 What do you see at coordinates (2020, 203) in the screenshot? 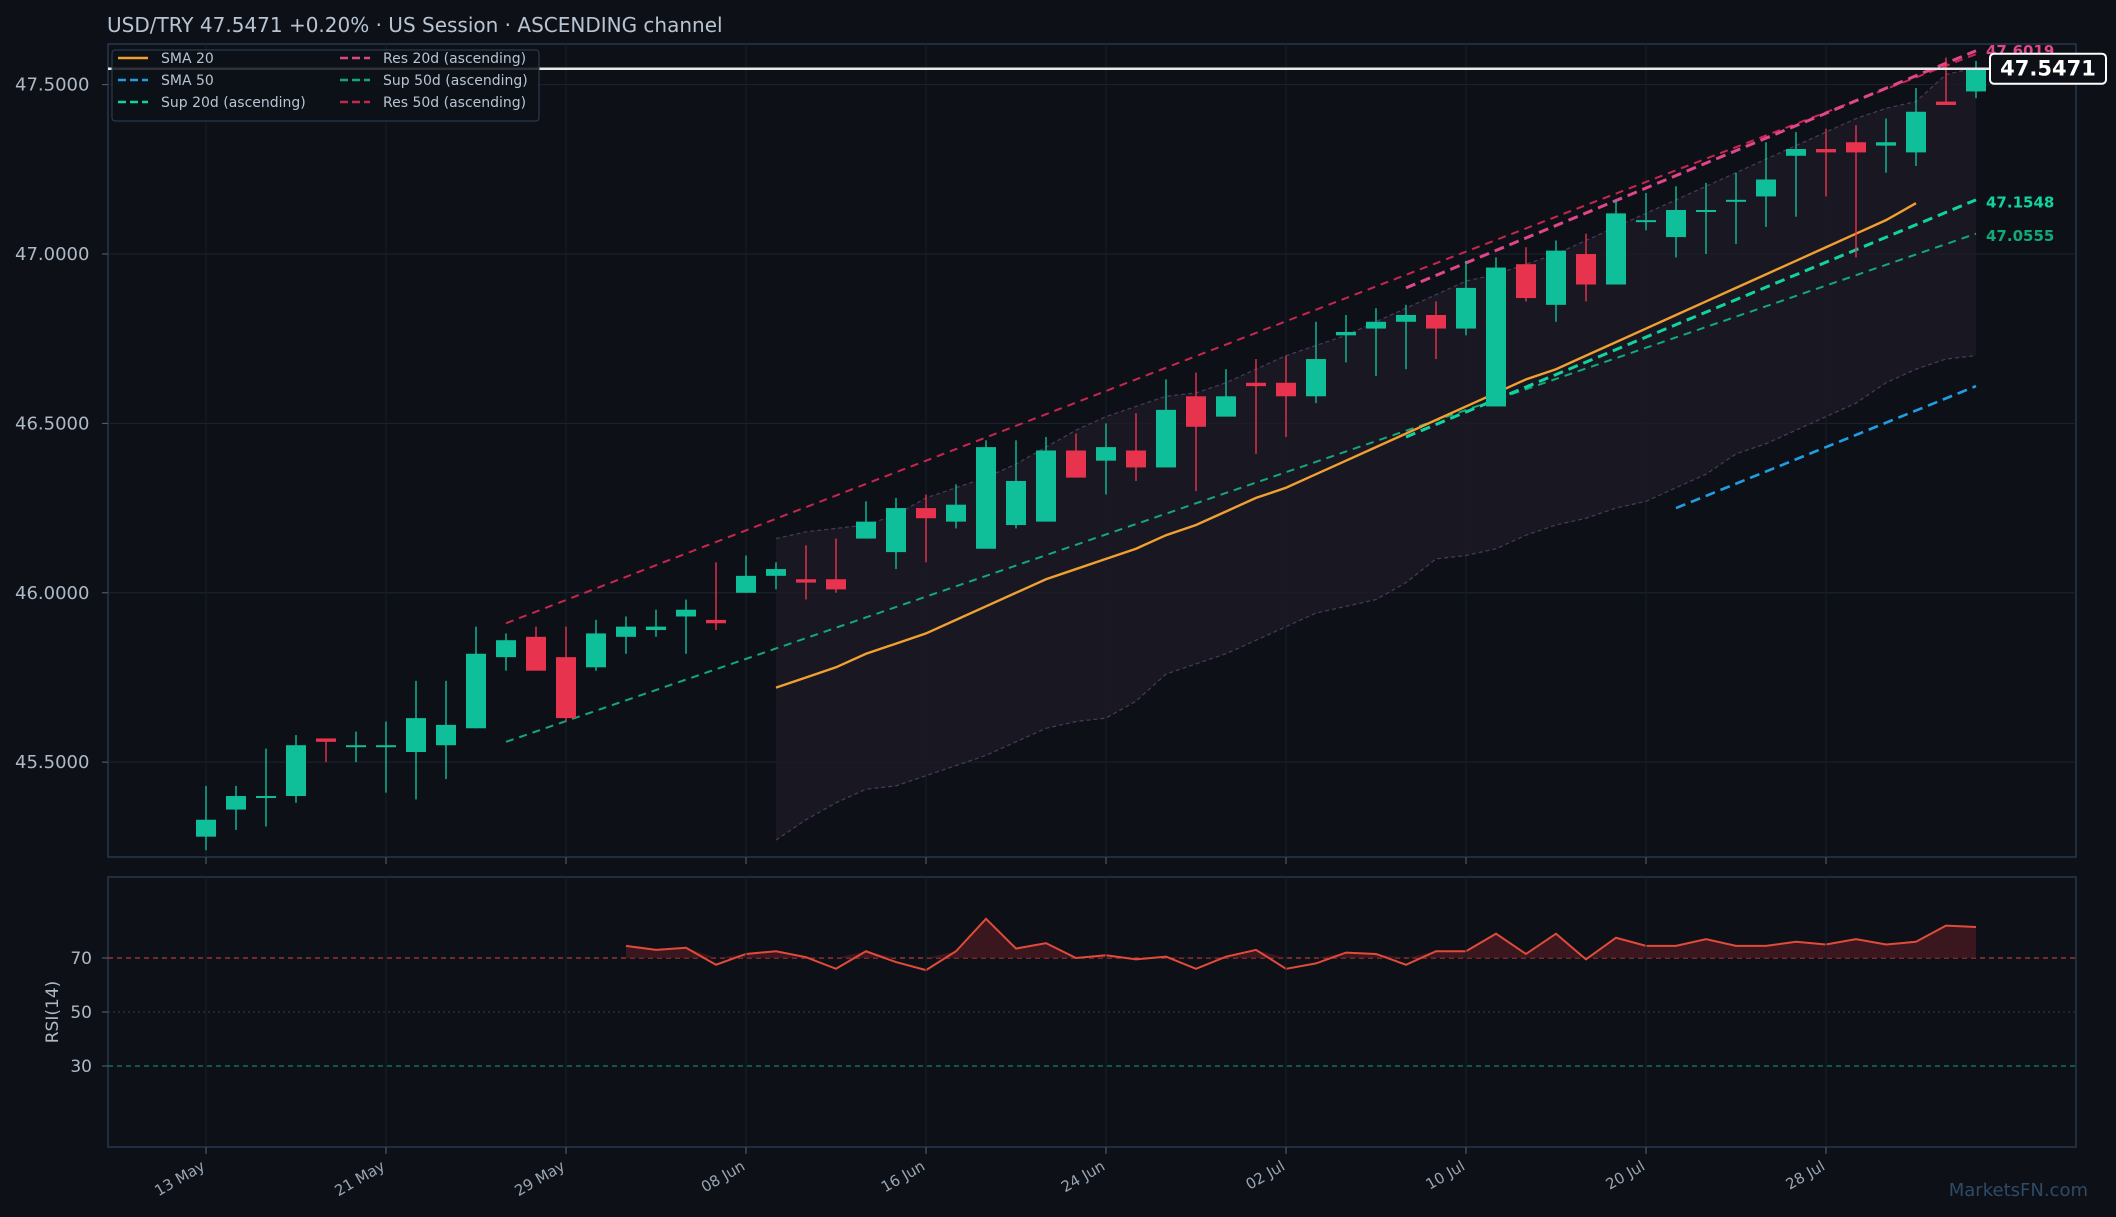
I see `edge-price-label: 47.1548` at bounding box center [2020, 203].